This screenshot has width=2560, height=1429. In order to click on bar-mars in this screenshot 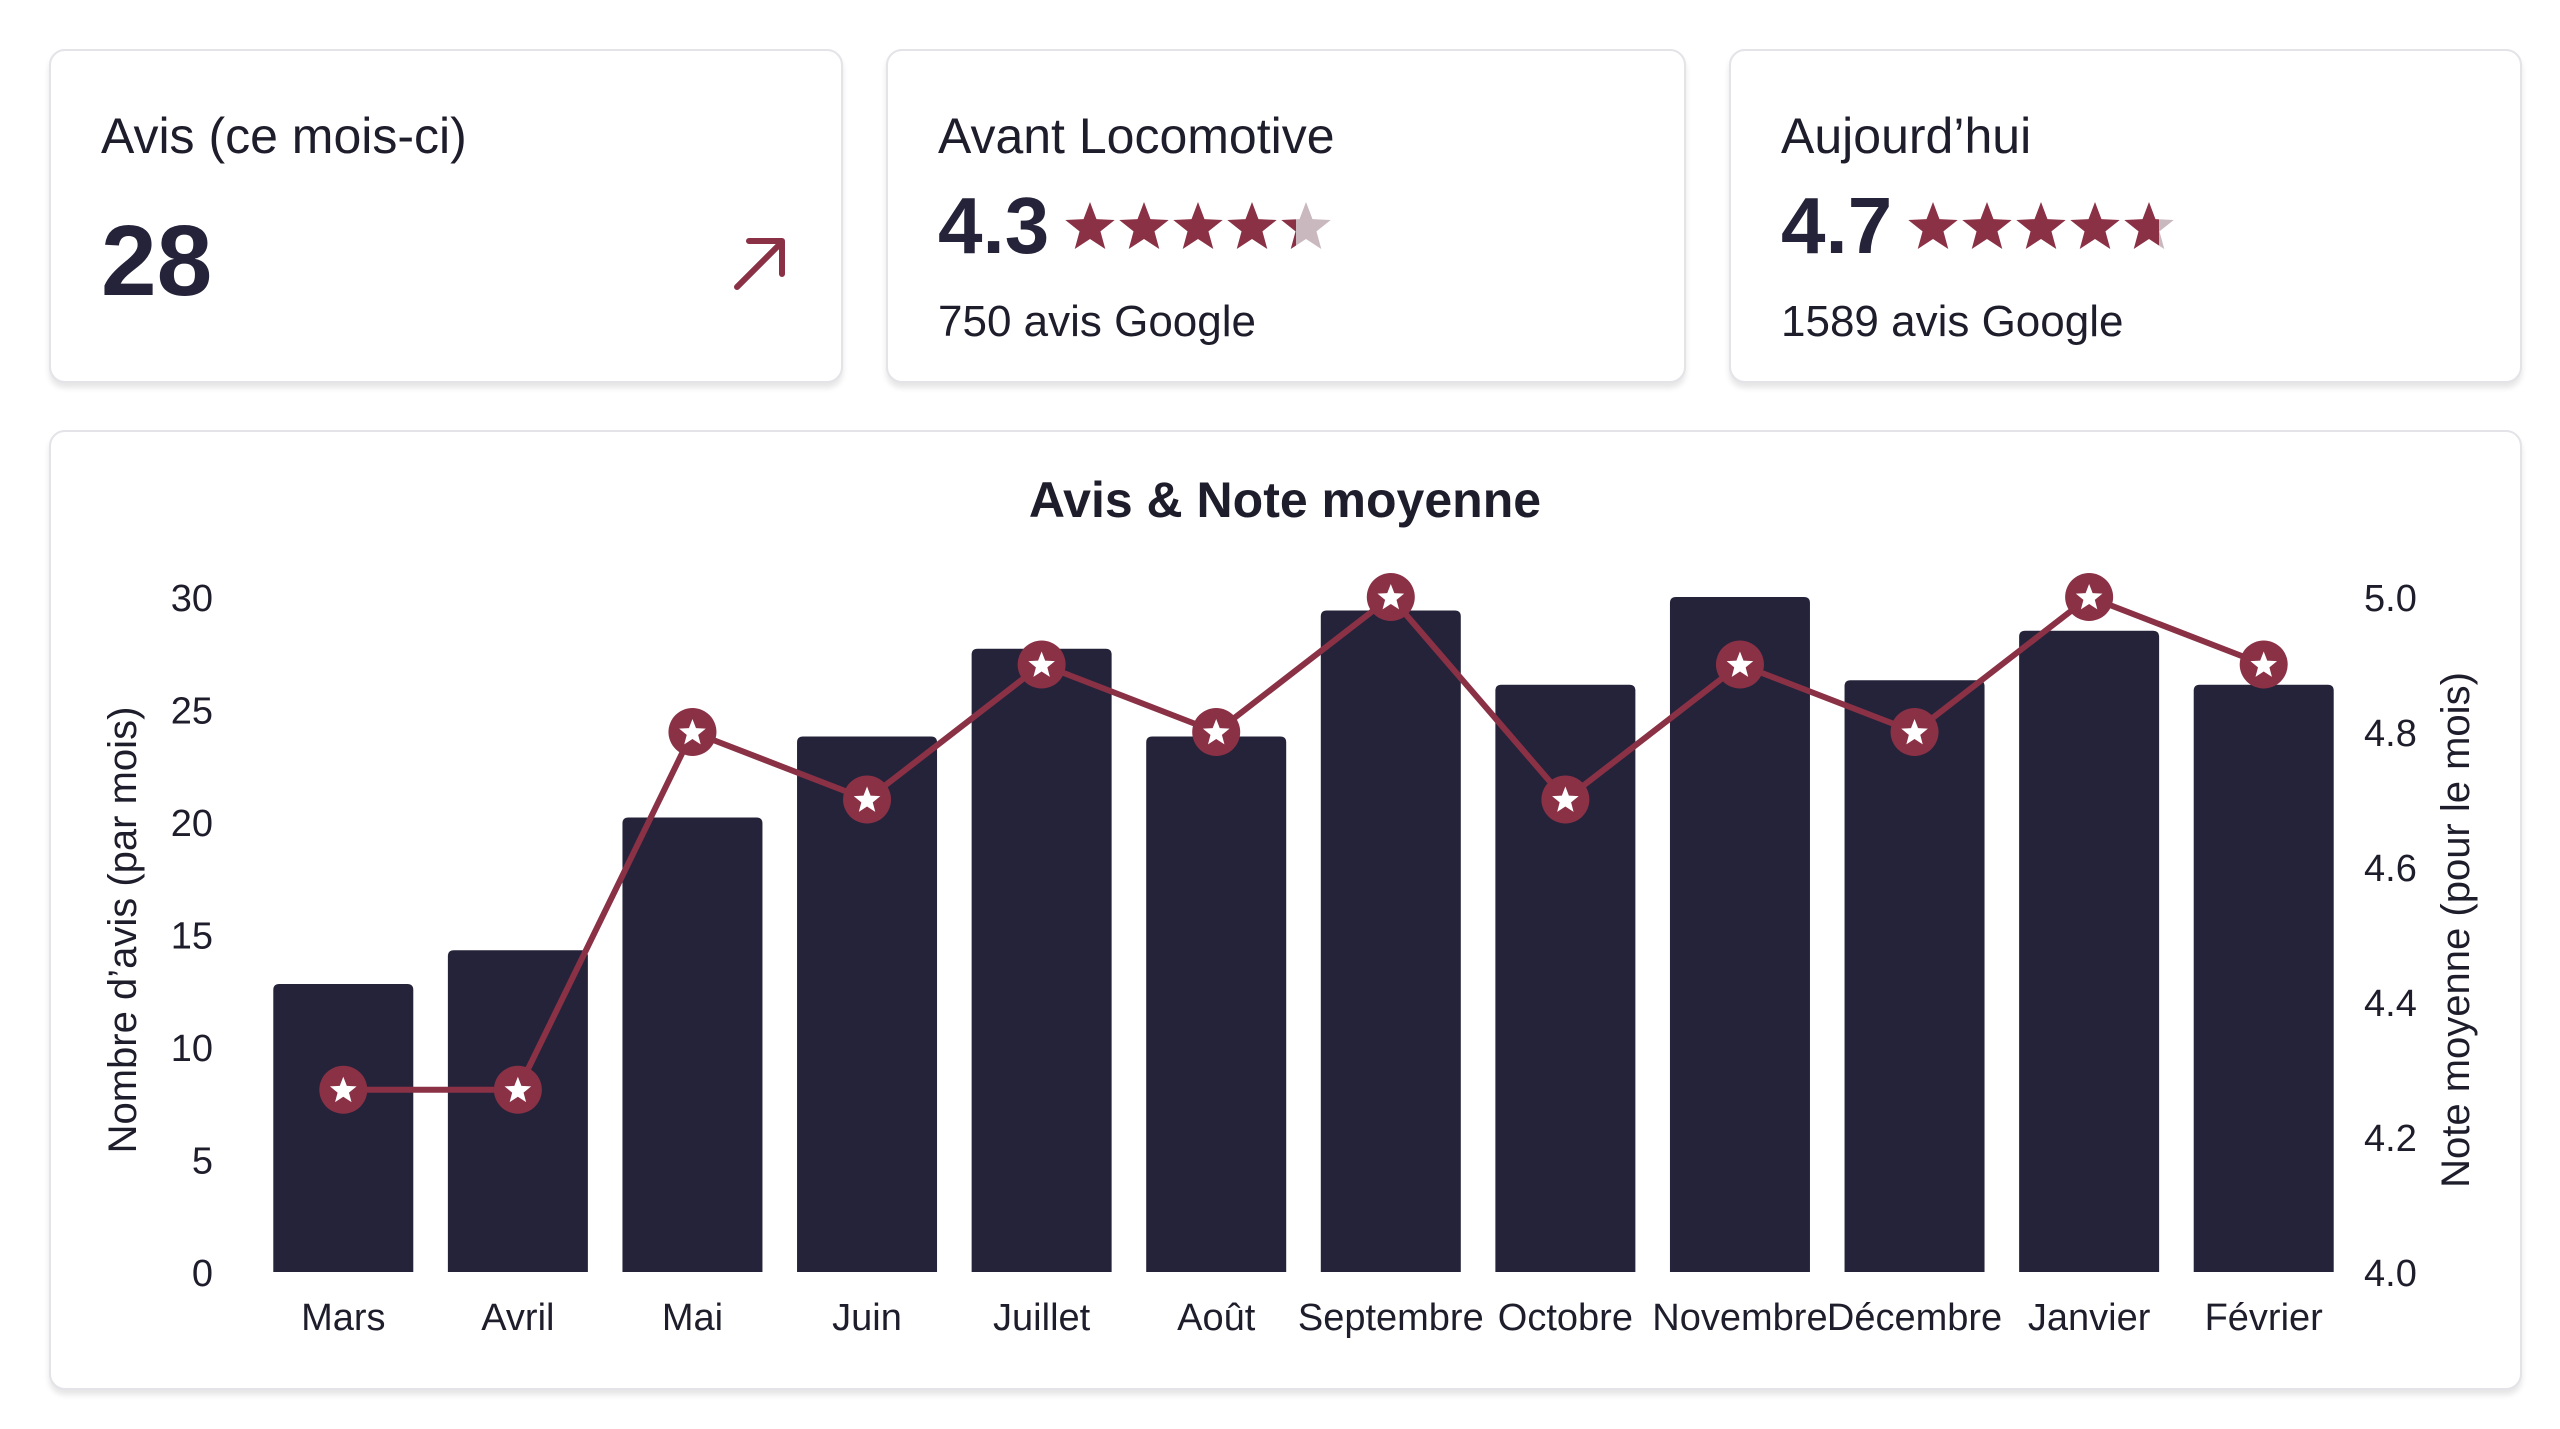, I will do `click(343, 1128)`.